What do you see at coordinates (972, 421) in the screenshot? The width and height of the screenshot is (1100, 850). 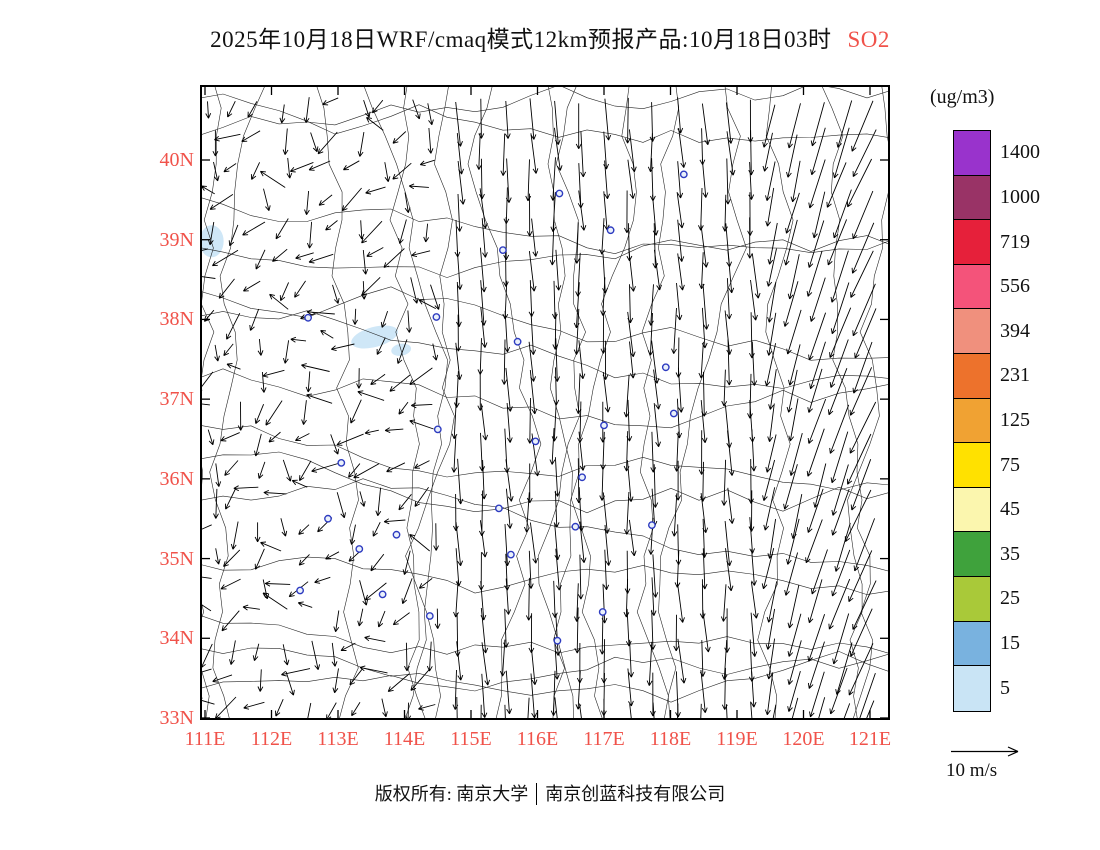 I see `color-legend` at bounding box center [972, 421].